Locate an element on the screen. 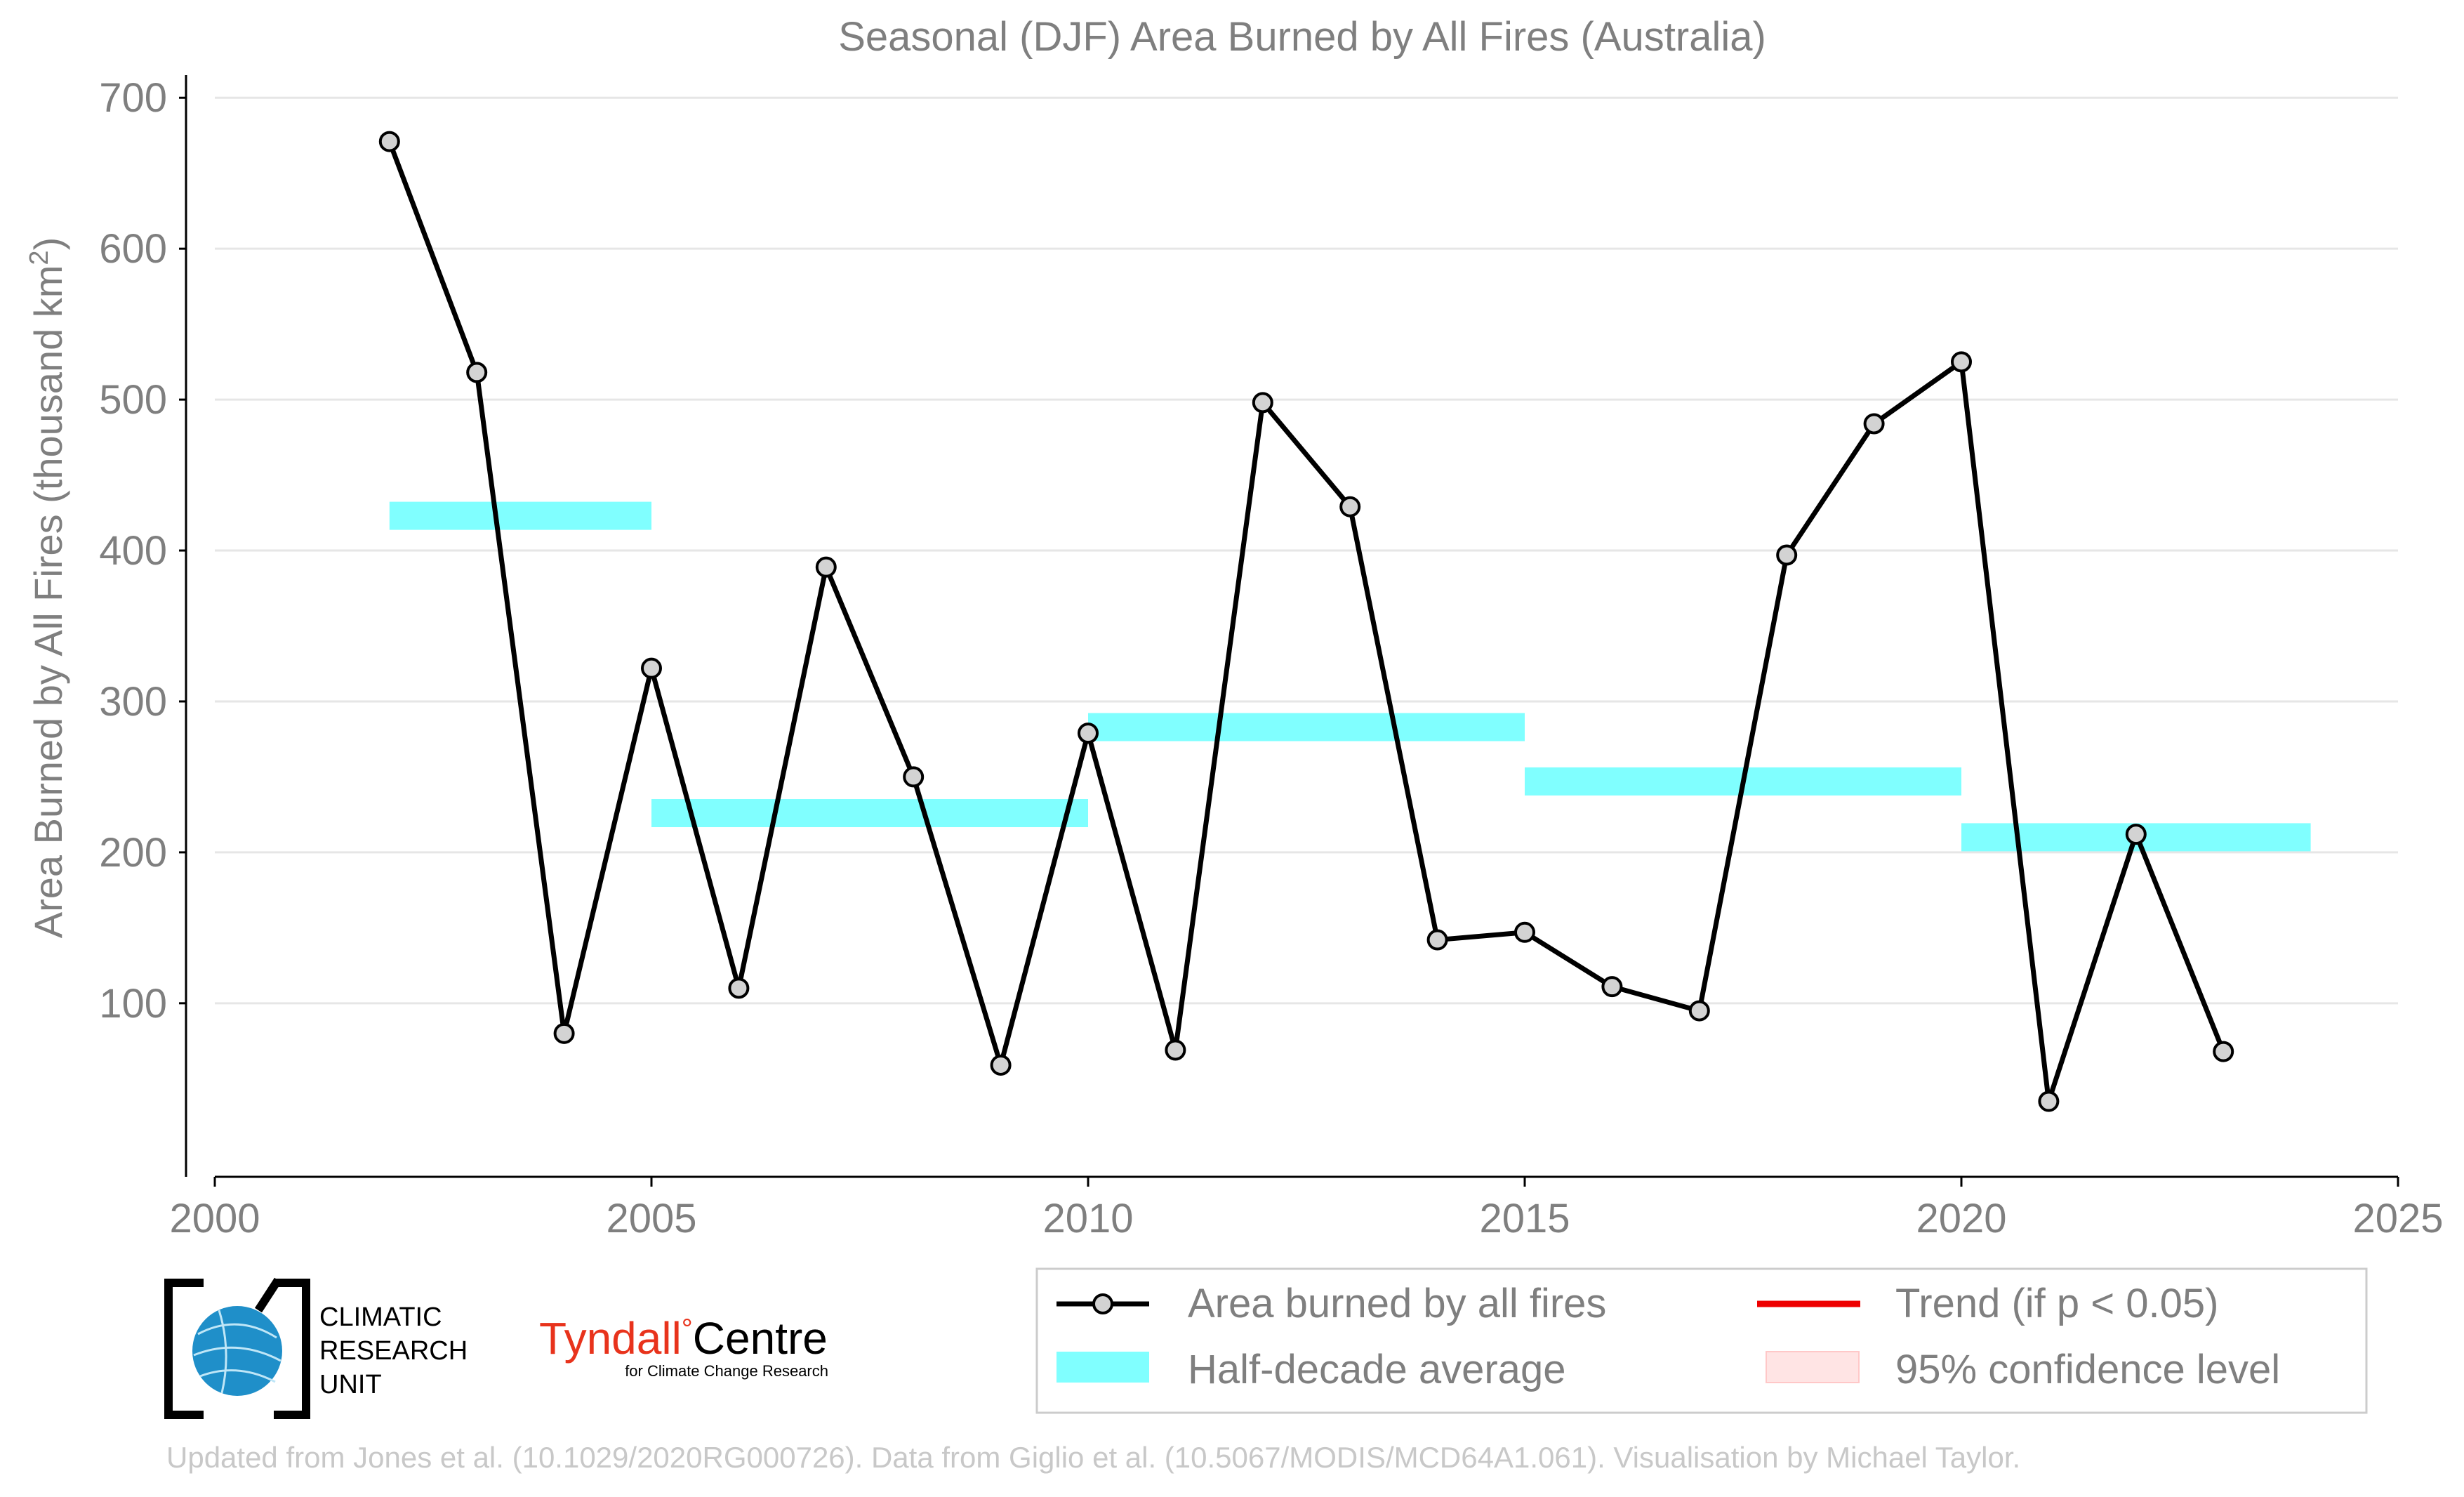 The width and height of the screenshot is (2464, 1497). y-axis-label-suffix: ) is located at coordinates (48, 244).